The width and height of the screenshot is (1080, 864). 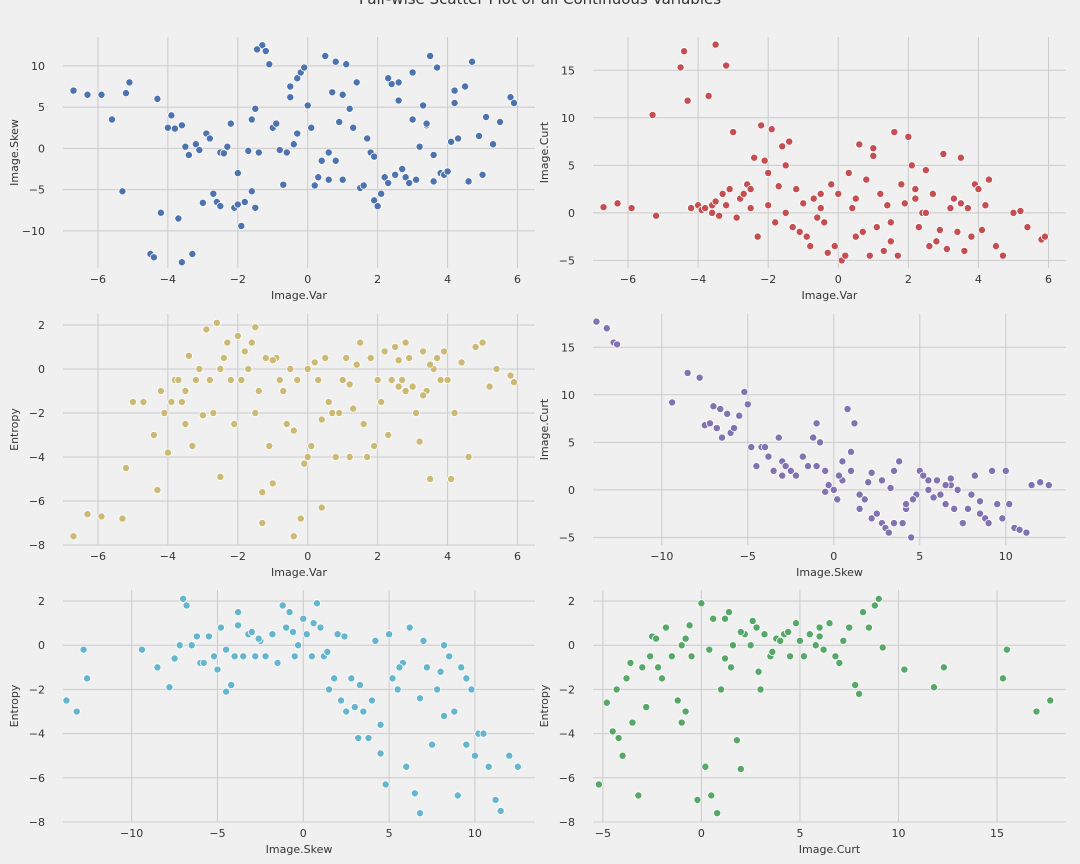 What do you see at coordinates (517, 279) in the screenshot?
I see `x-tick-label: 6` at bounding box center [517, 279].